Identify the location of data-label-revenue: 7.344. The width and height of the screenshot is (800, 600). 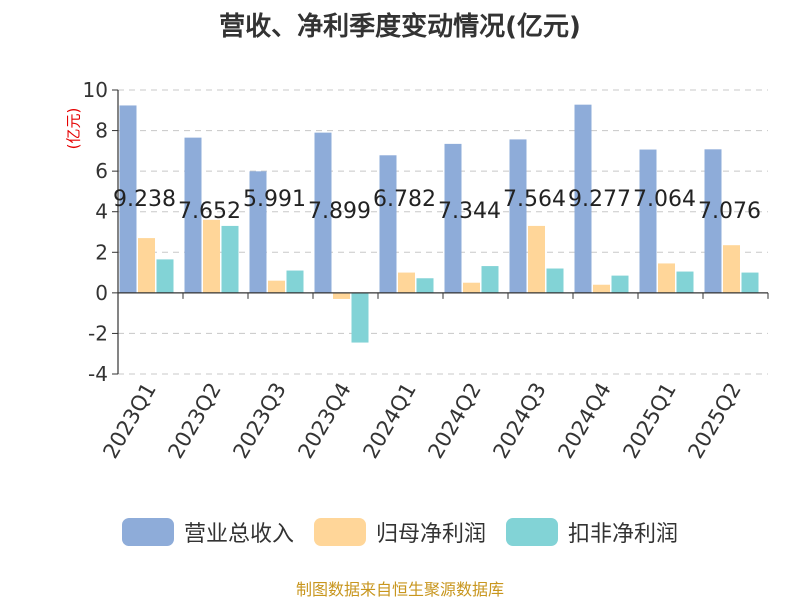
(469, 211).